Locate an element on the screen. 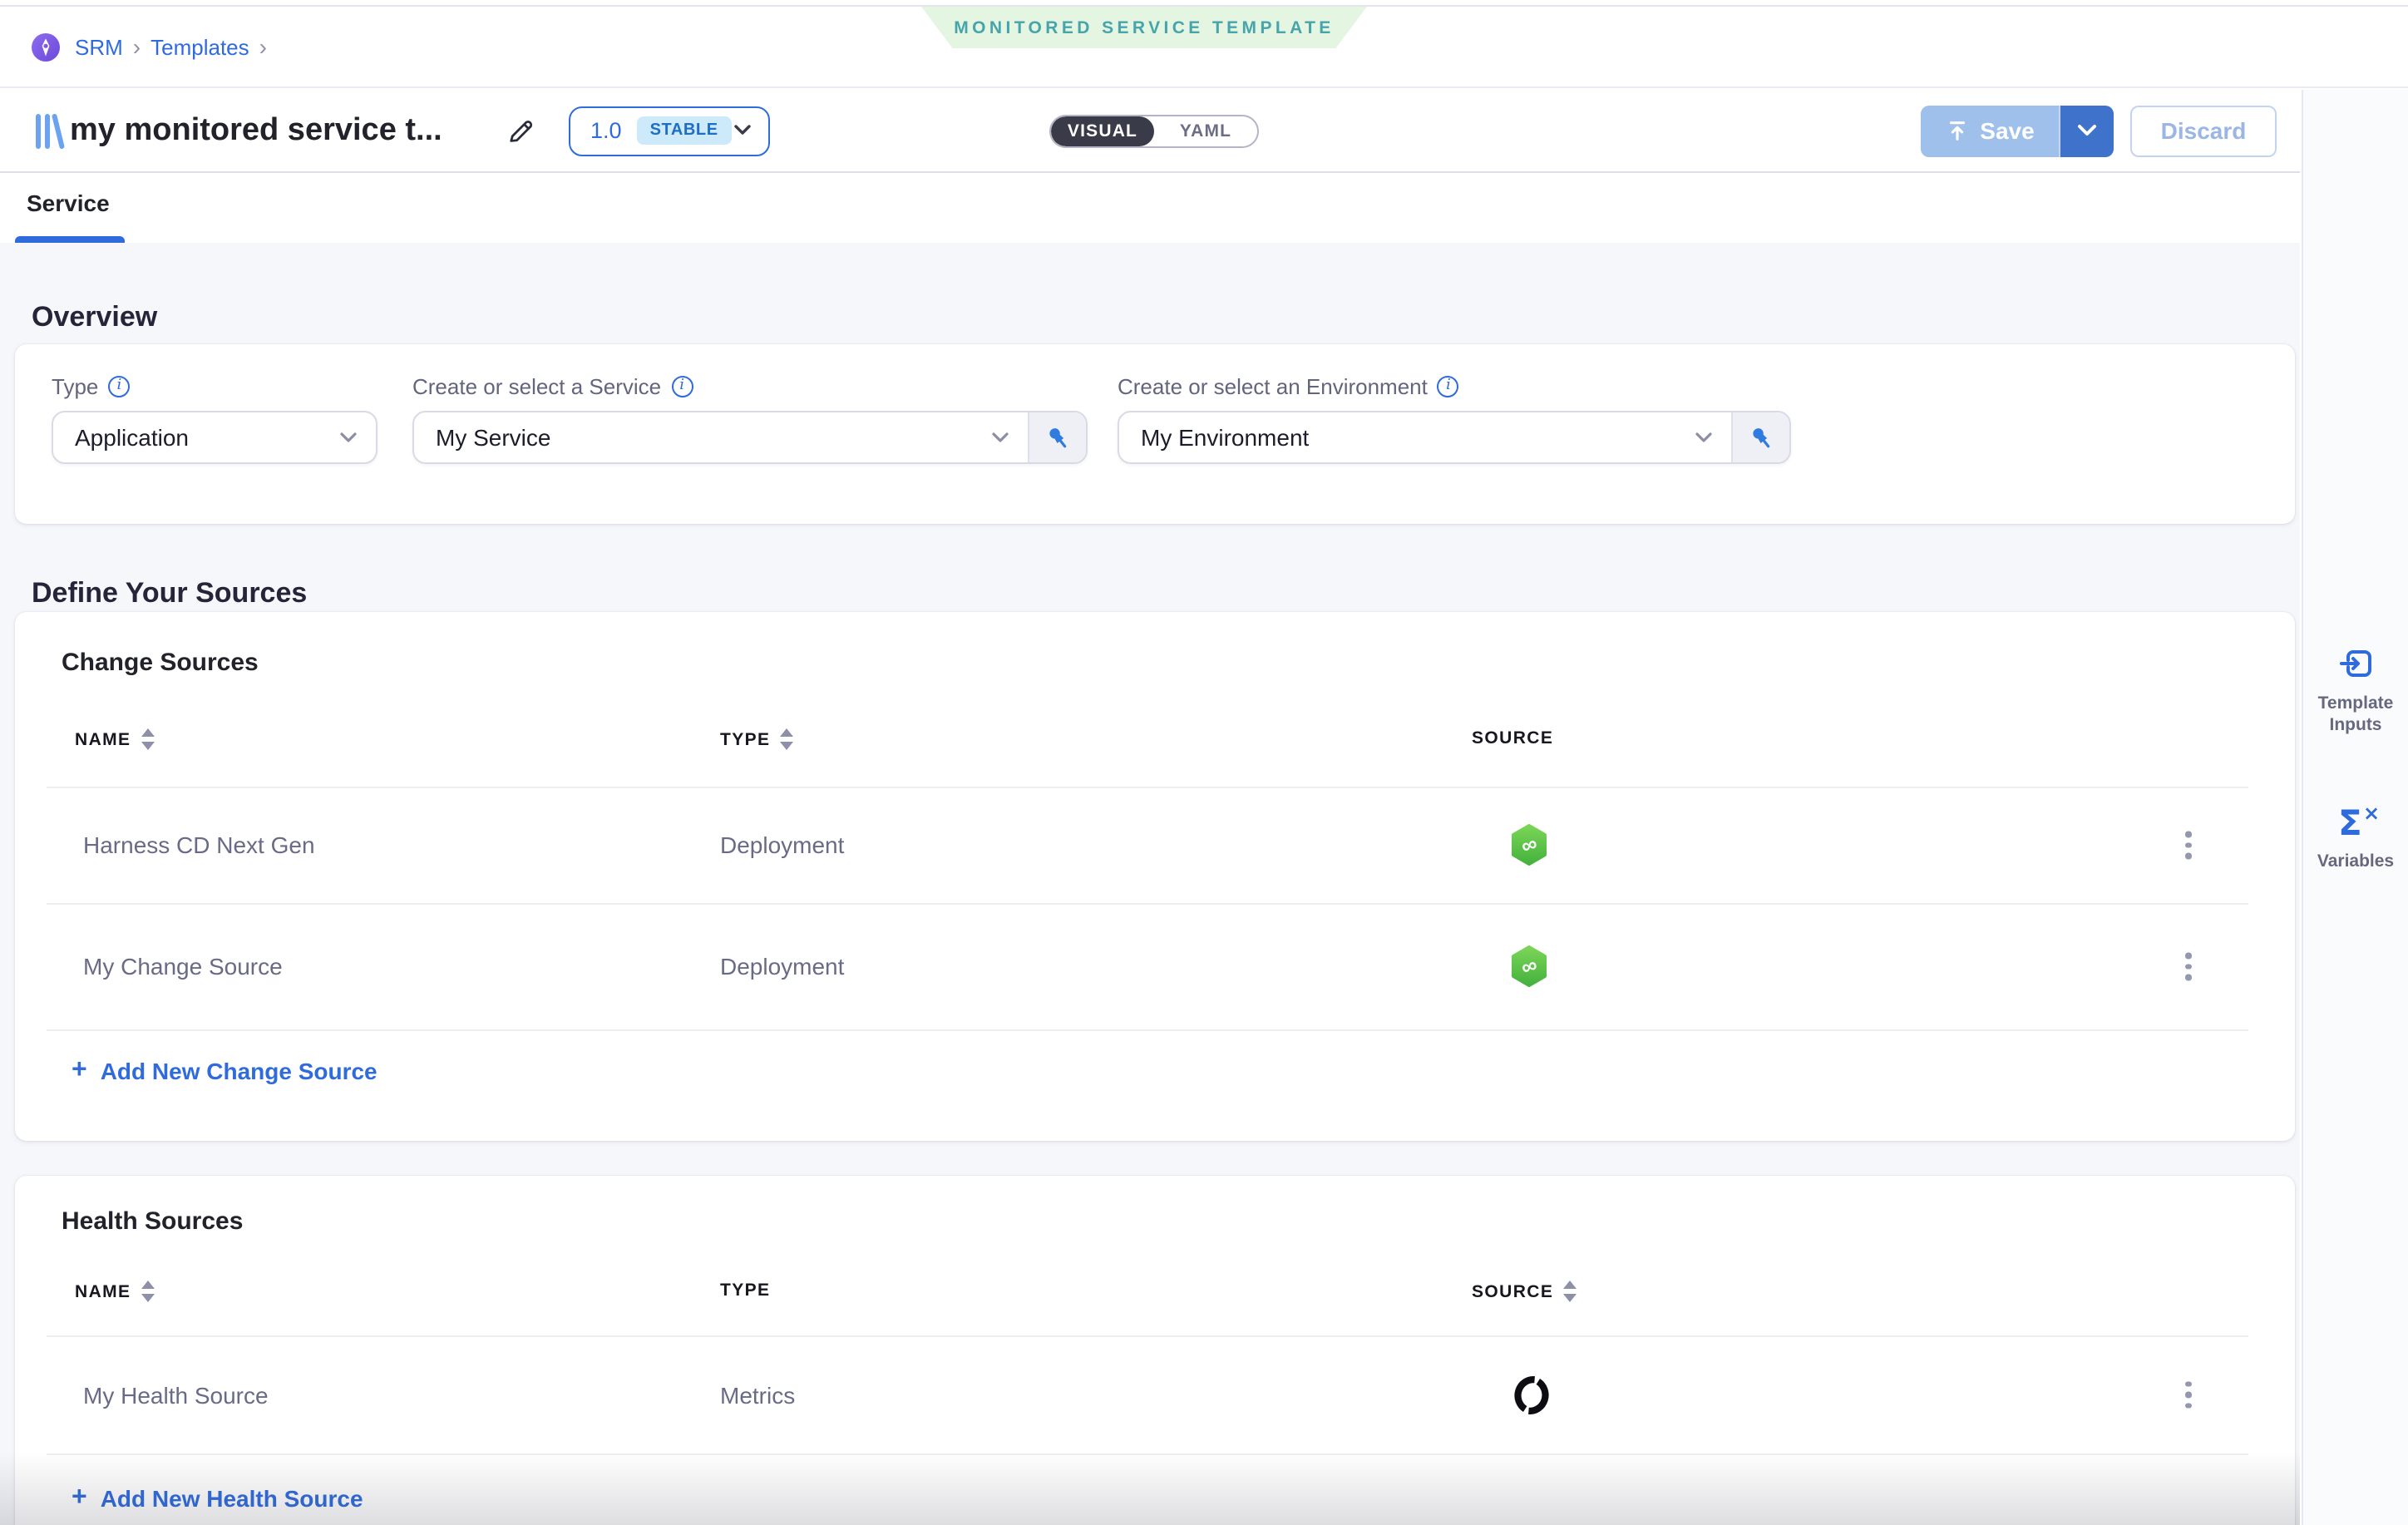  pencil-icon is located at coordinates (520, 131).